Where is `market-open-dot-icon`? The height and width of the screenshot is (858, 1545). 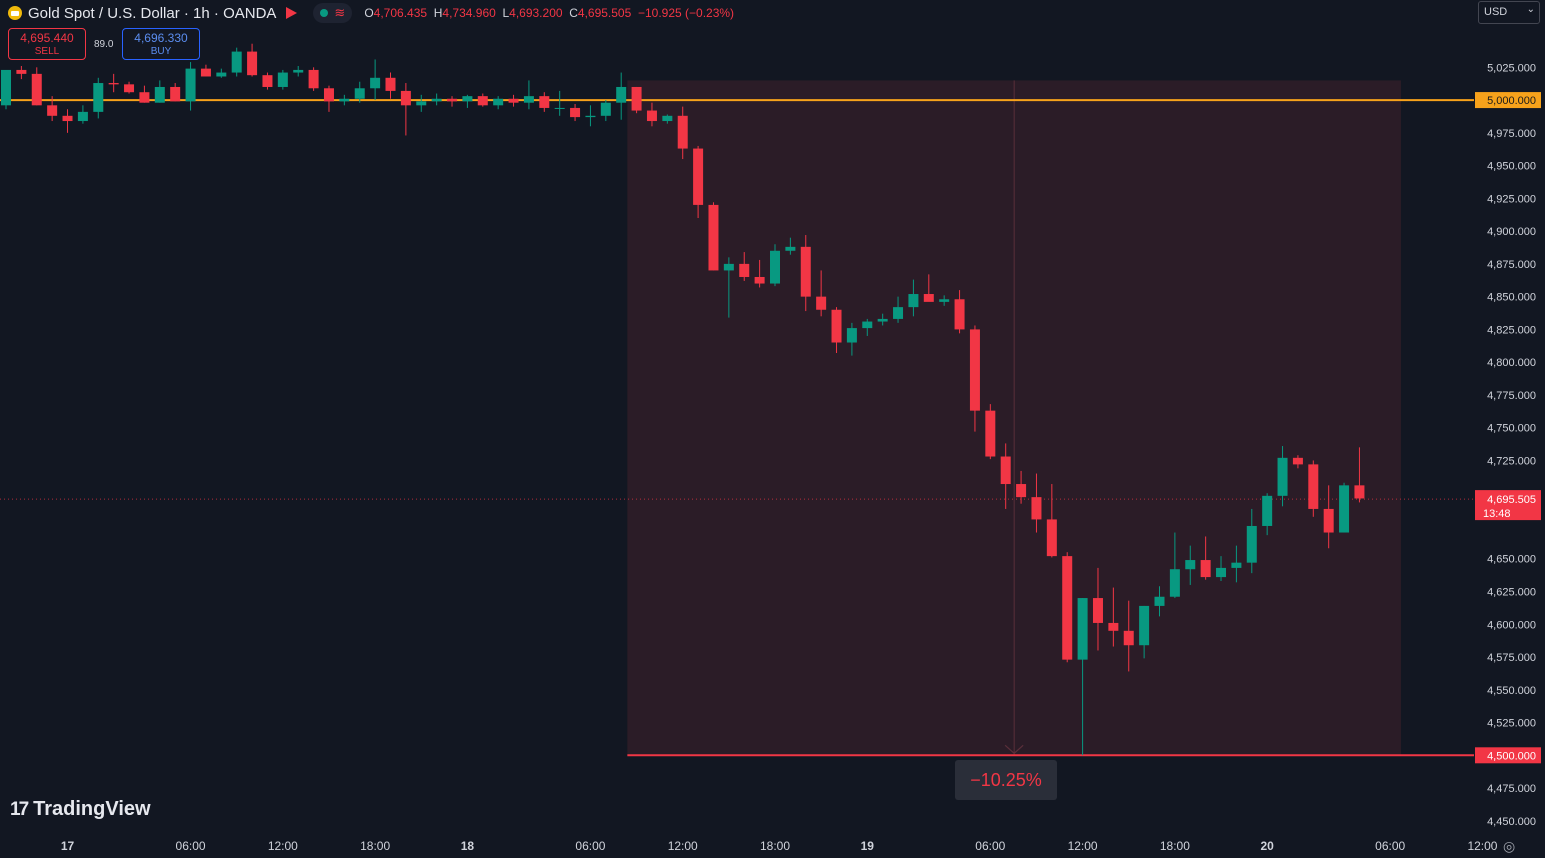
market-open-dot-icon is located at coordinates (324, 13).